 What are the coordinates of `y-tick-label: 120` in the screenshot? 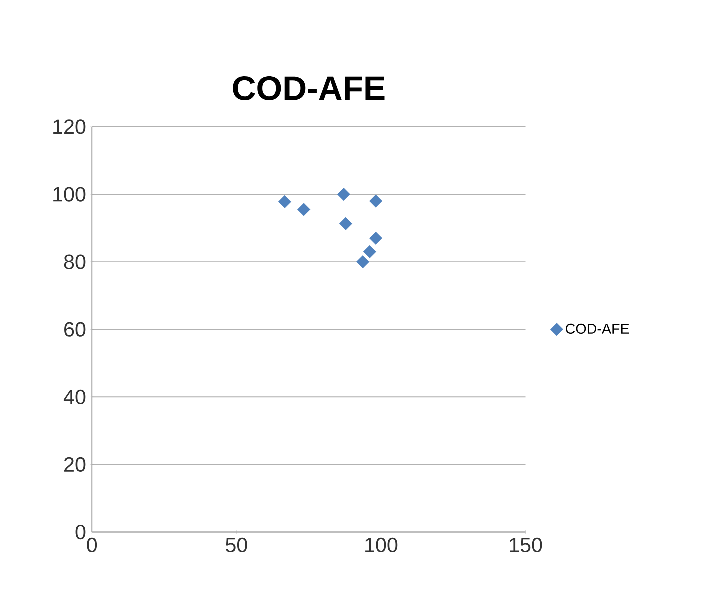 It's located at (70, 127).